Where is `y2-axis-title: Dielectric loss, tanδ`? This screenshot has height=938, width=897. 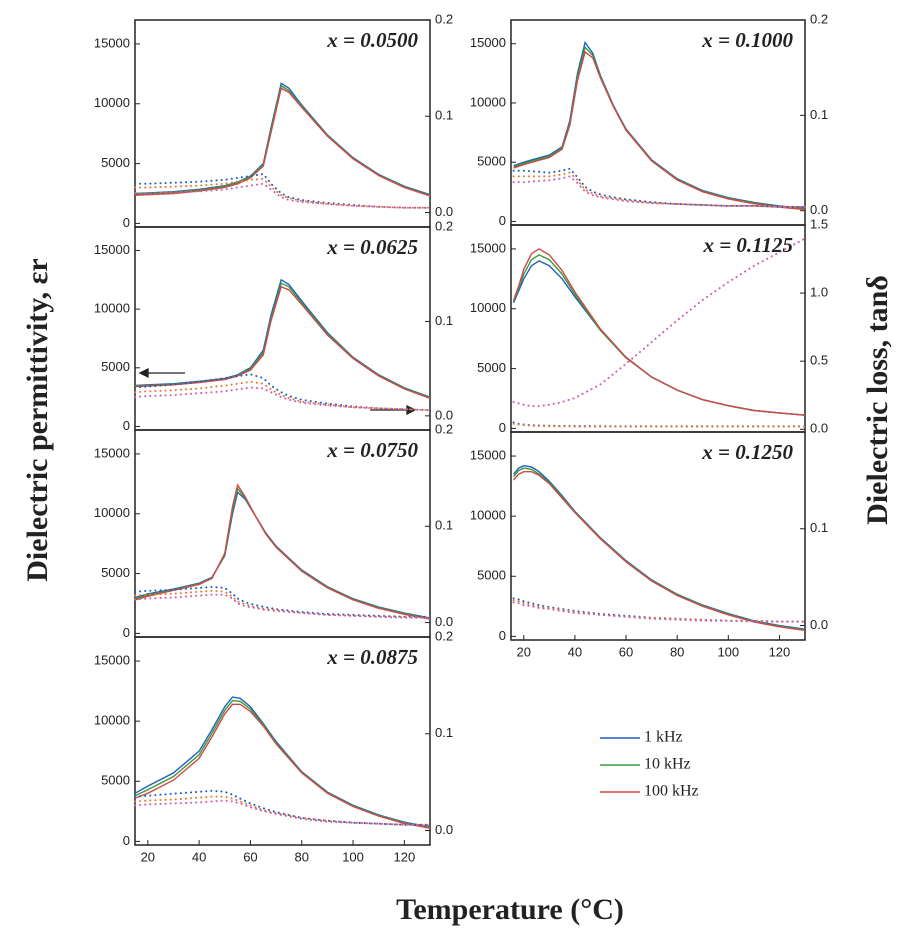
y2-axis-title: Dielectric loss, tanδ is located at coordinates (877, 400).